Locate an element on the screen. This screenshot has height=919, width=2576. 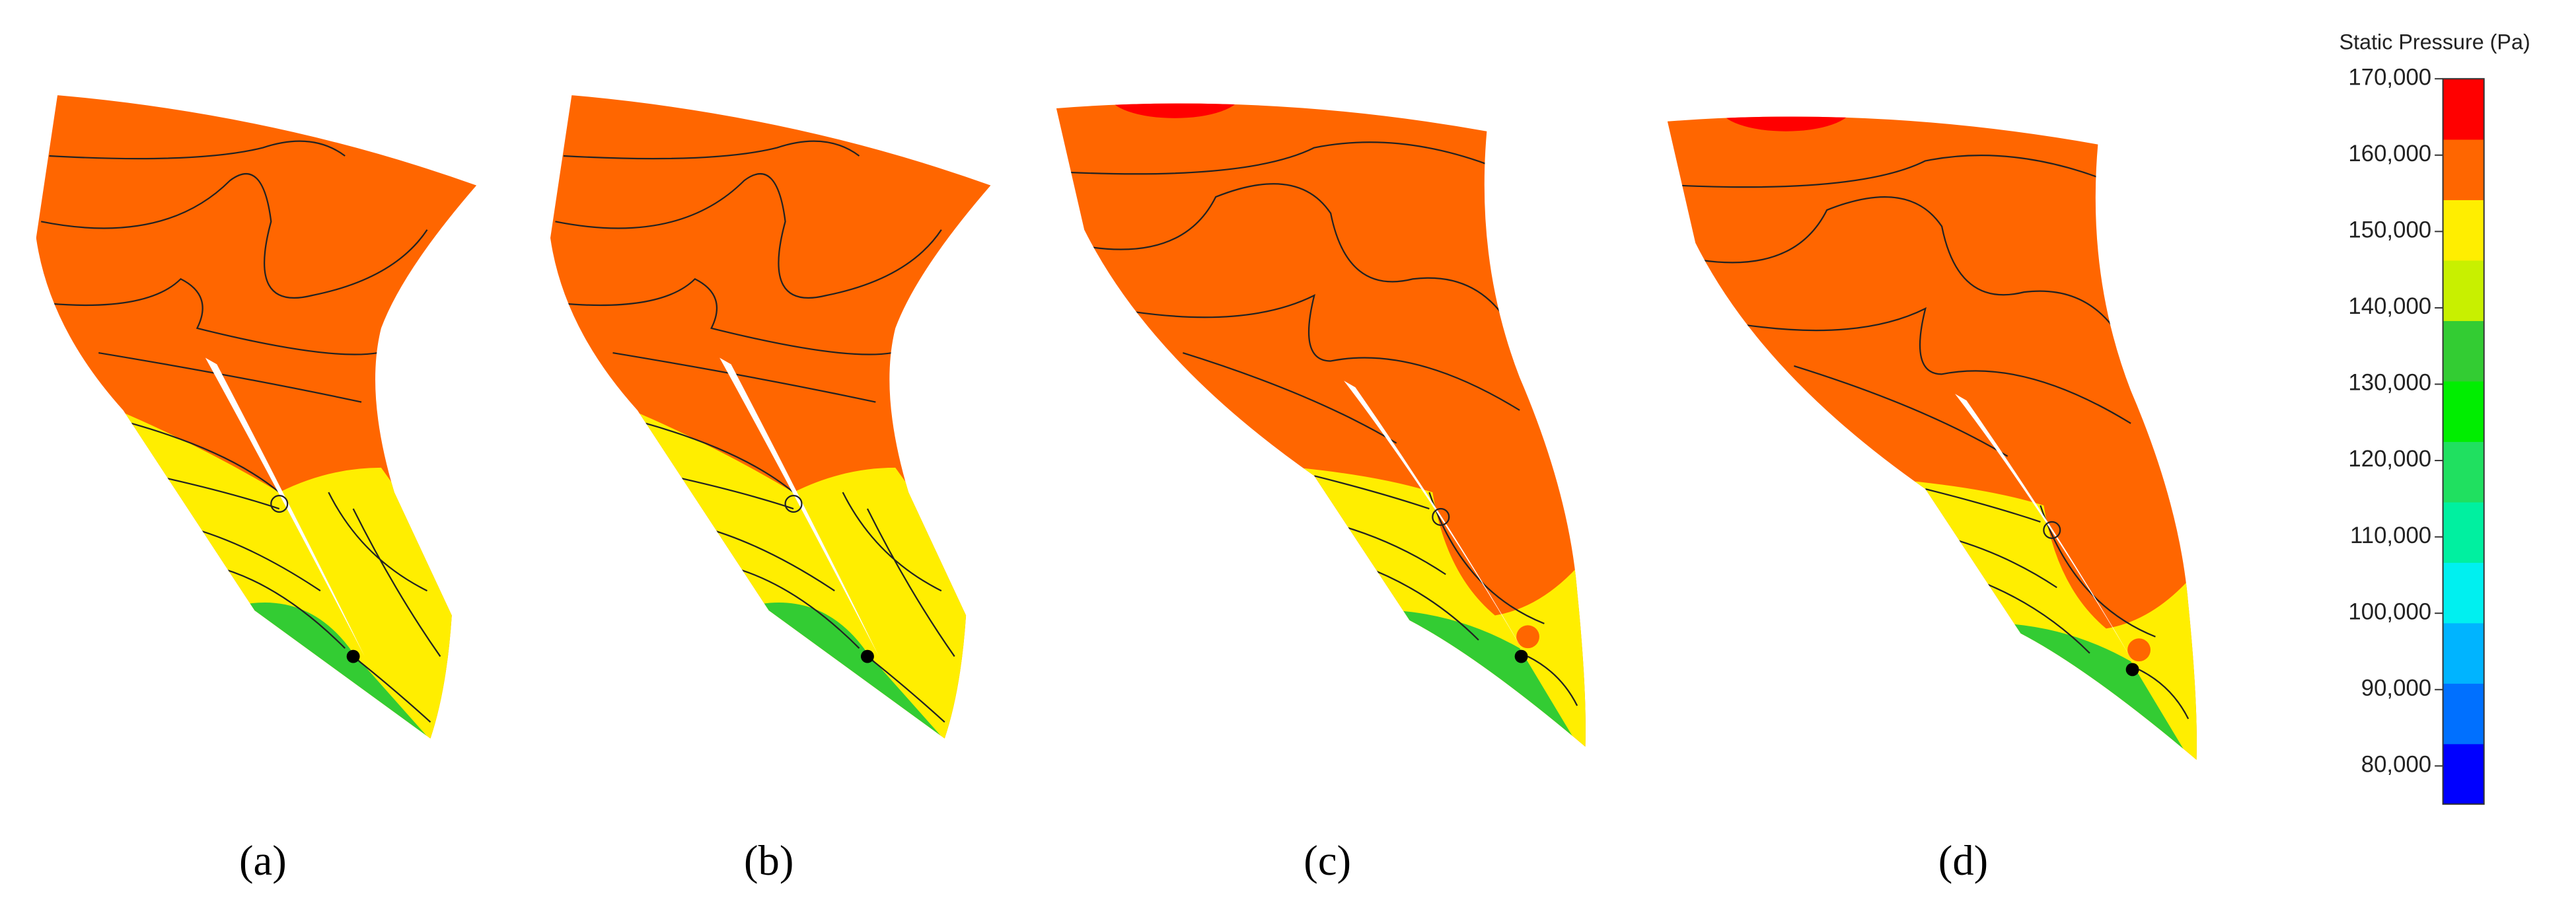
tick-label: 170,000 is located at coordinates (2389, 77).